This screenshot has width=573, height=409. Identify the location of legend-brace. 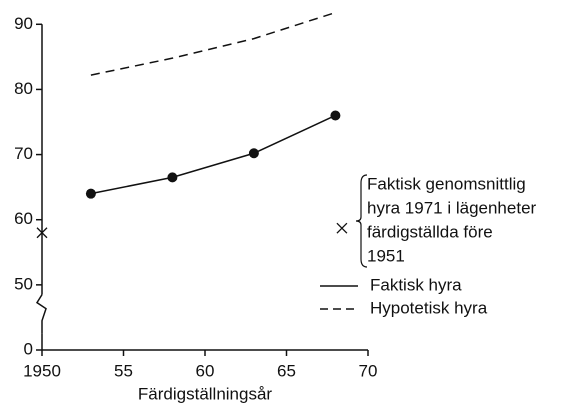
(361, 221).